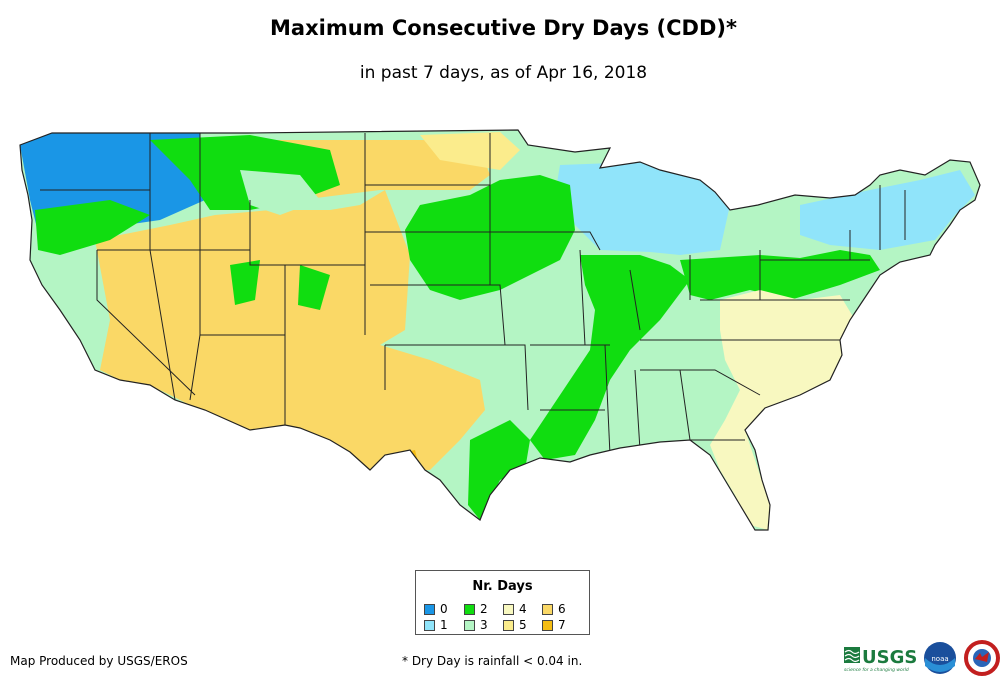 This screenshot has height=691, width=1007. I want to click on legend-item-5: 5, so click(515, 625).